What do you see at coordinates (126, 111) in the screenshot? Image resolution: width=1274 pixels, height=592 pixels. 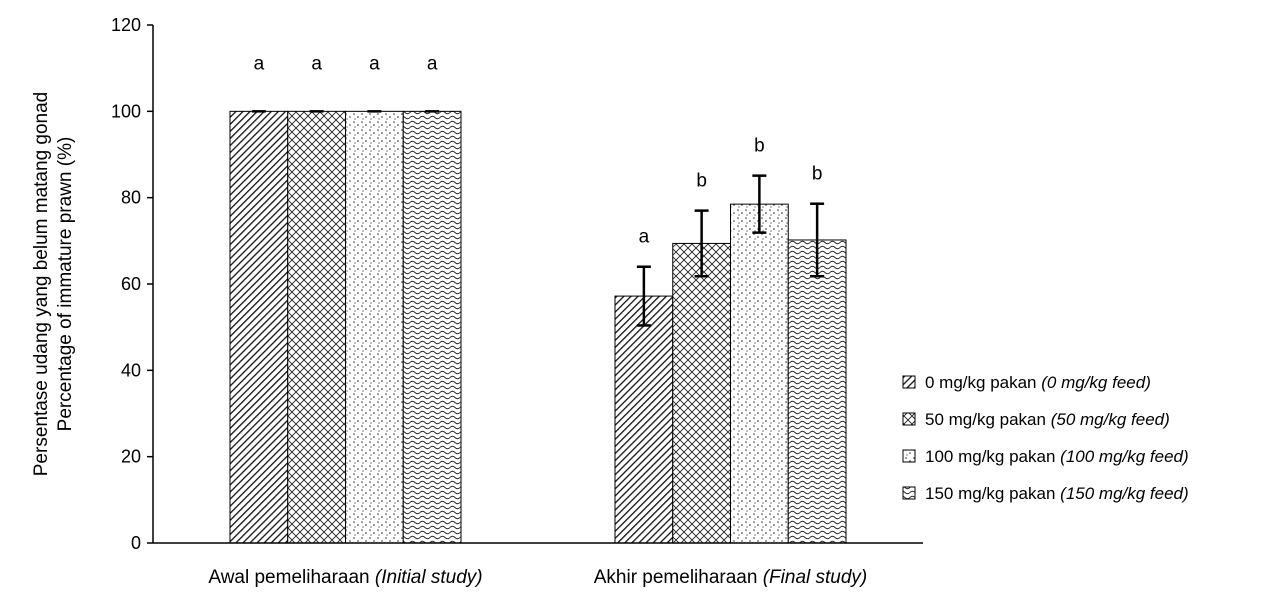 I see `y-tick-label: 100` at bounding box center [126, 111].